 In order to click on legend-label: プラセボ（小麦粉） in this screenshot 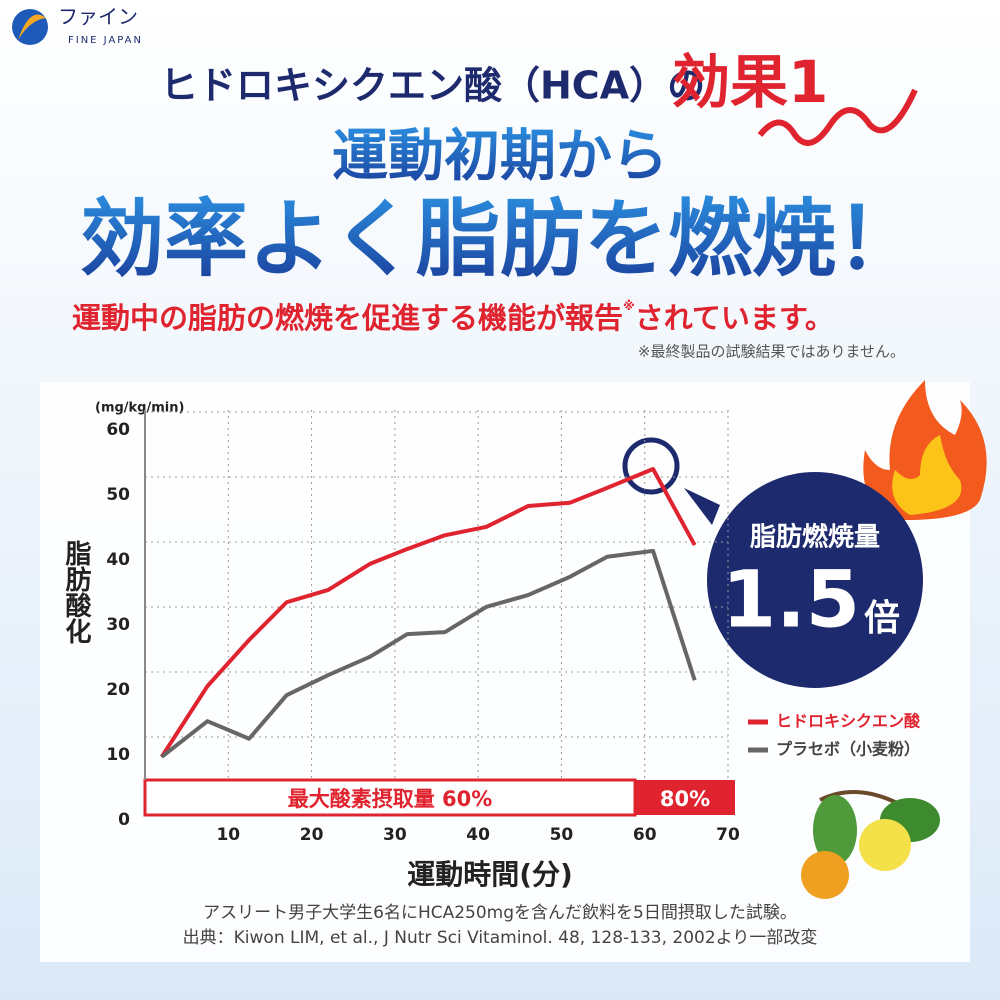, I will do `click(848, 749)`.